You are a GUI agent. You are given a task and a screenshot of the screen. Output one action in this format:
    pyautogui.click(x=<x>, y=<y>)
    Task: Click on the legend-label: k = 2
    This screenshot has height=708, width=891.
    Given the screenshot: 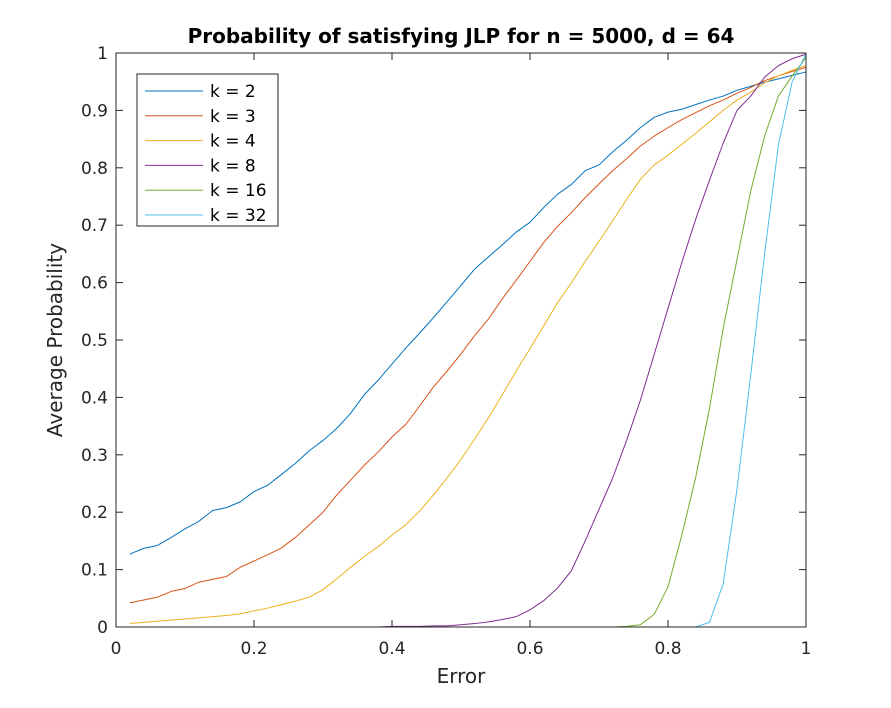 What is the action you would take?
    pyautogui.click(x=233, y=92)
    